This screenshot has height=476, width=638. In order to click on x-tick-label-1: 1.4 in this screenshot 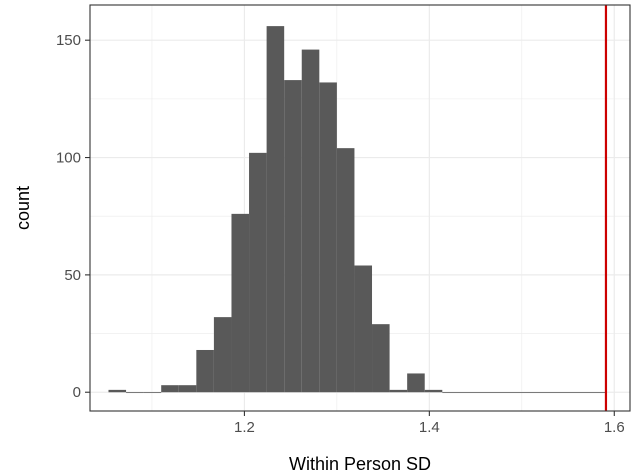, I will do `click(429, 427)`.